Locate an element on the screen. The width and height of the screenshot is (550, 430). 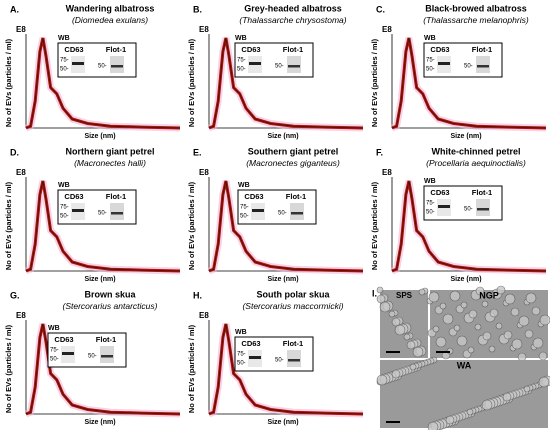
micrograph-label: WA is located at coordinates (464, 365).